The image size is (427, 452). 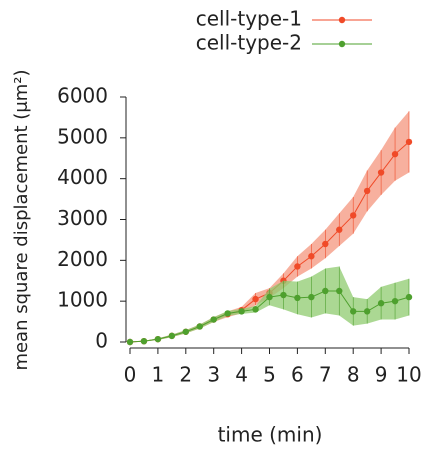 I want to click on y-tick-label: 2000, so click(x=82, y=259).